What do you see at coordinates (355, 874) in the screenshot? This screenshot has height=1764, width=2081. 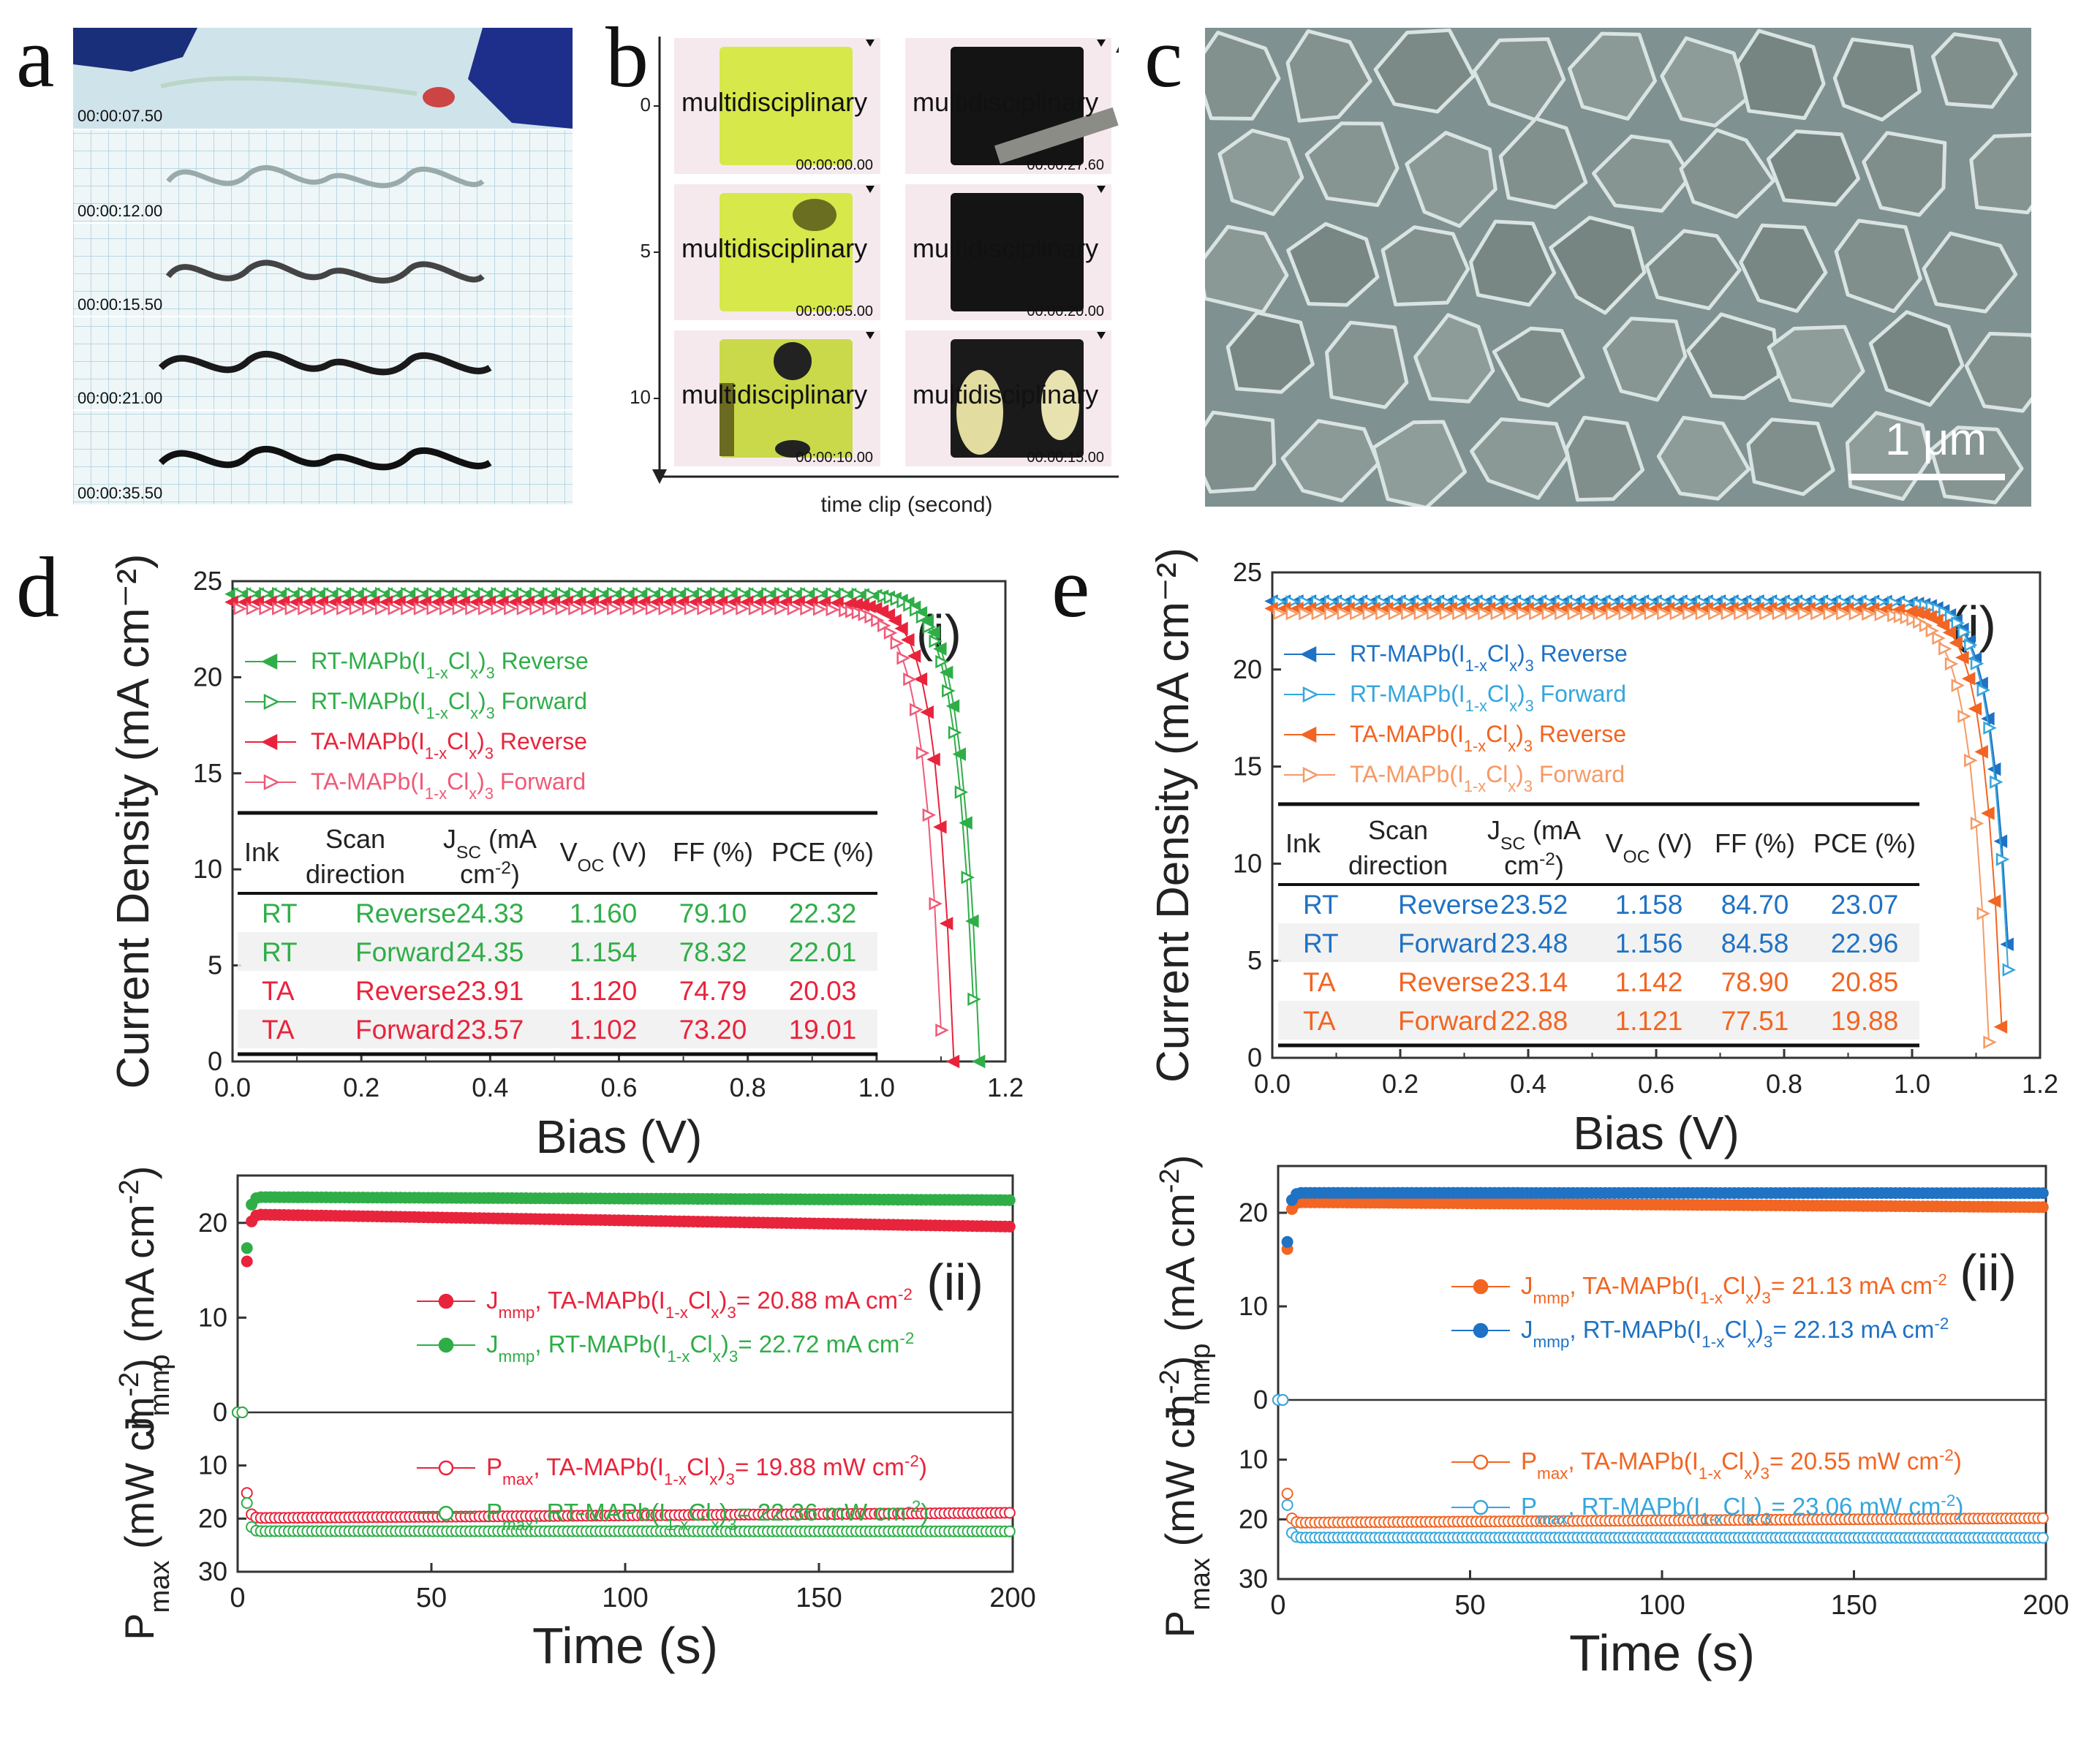 I see `table-header: direction` at bounding box center [355, 874].